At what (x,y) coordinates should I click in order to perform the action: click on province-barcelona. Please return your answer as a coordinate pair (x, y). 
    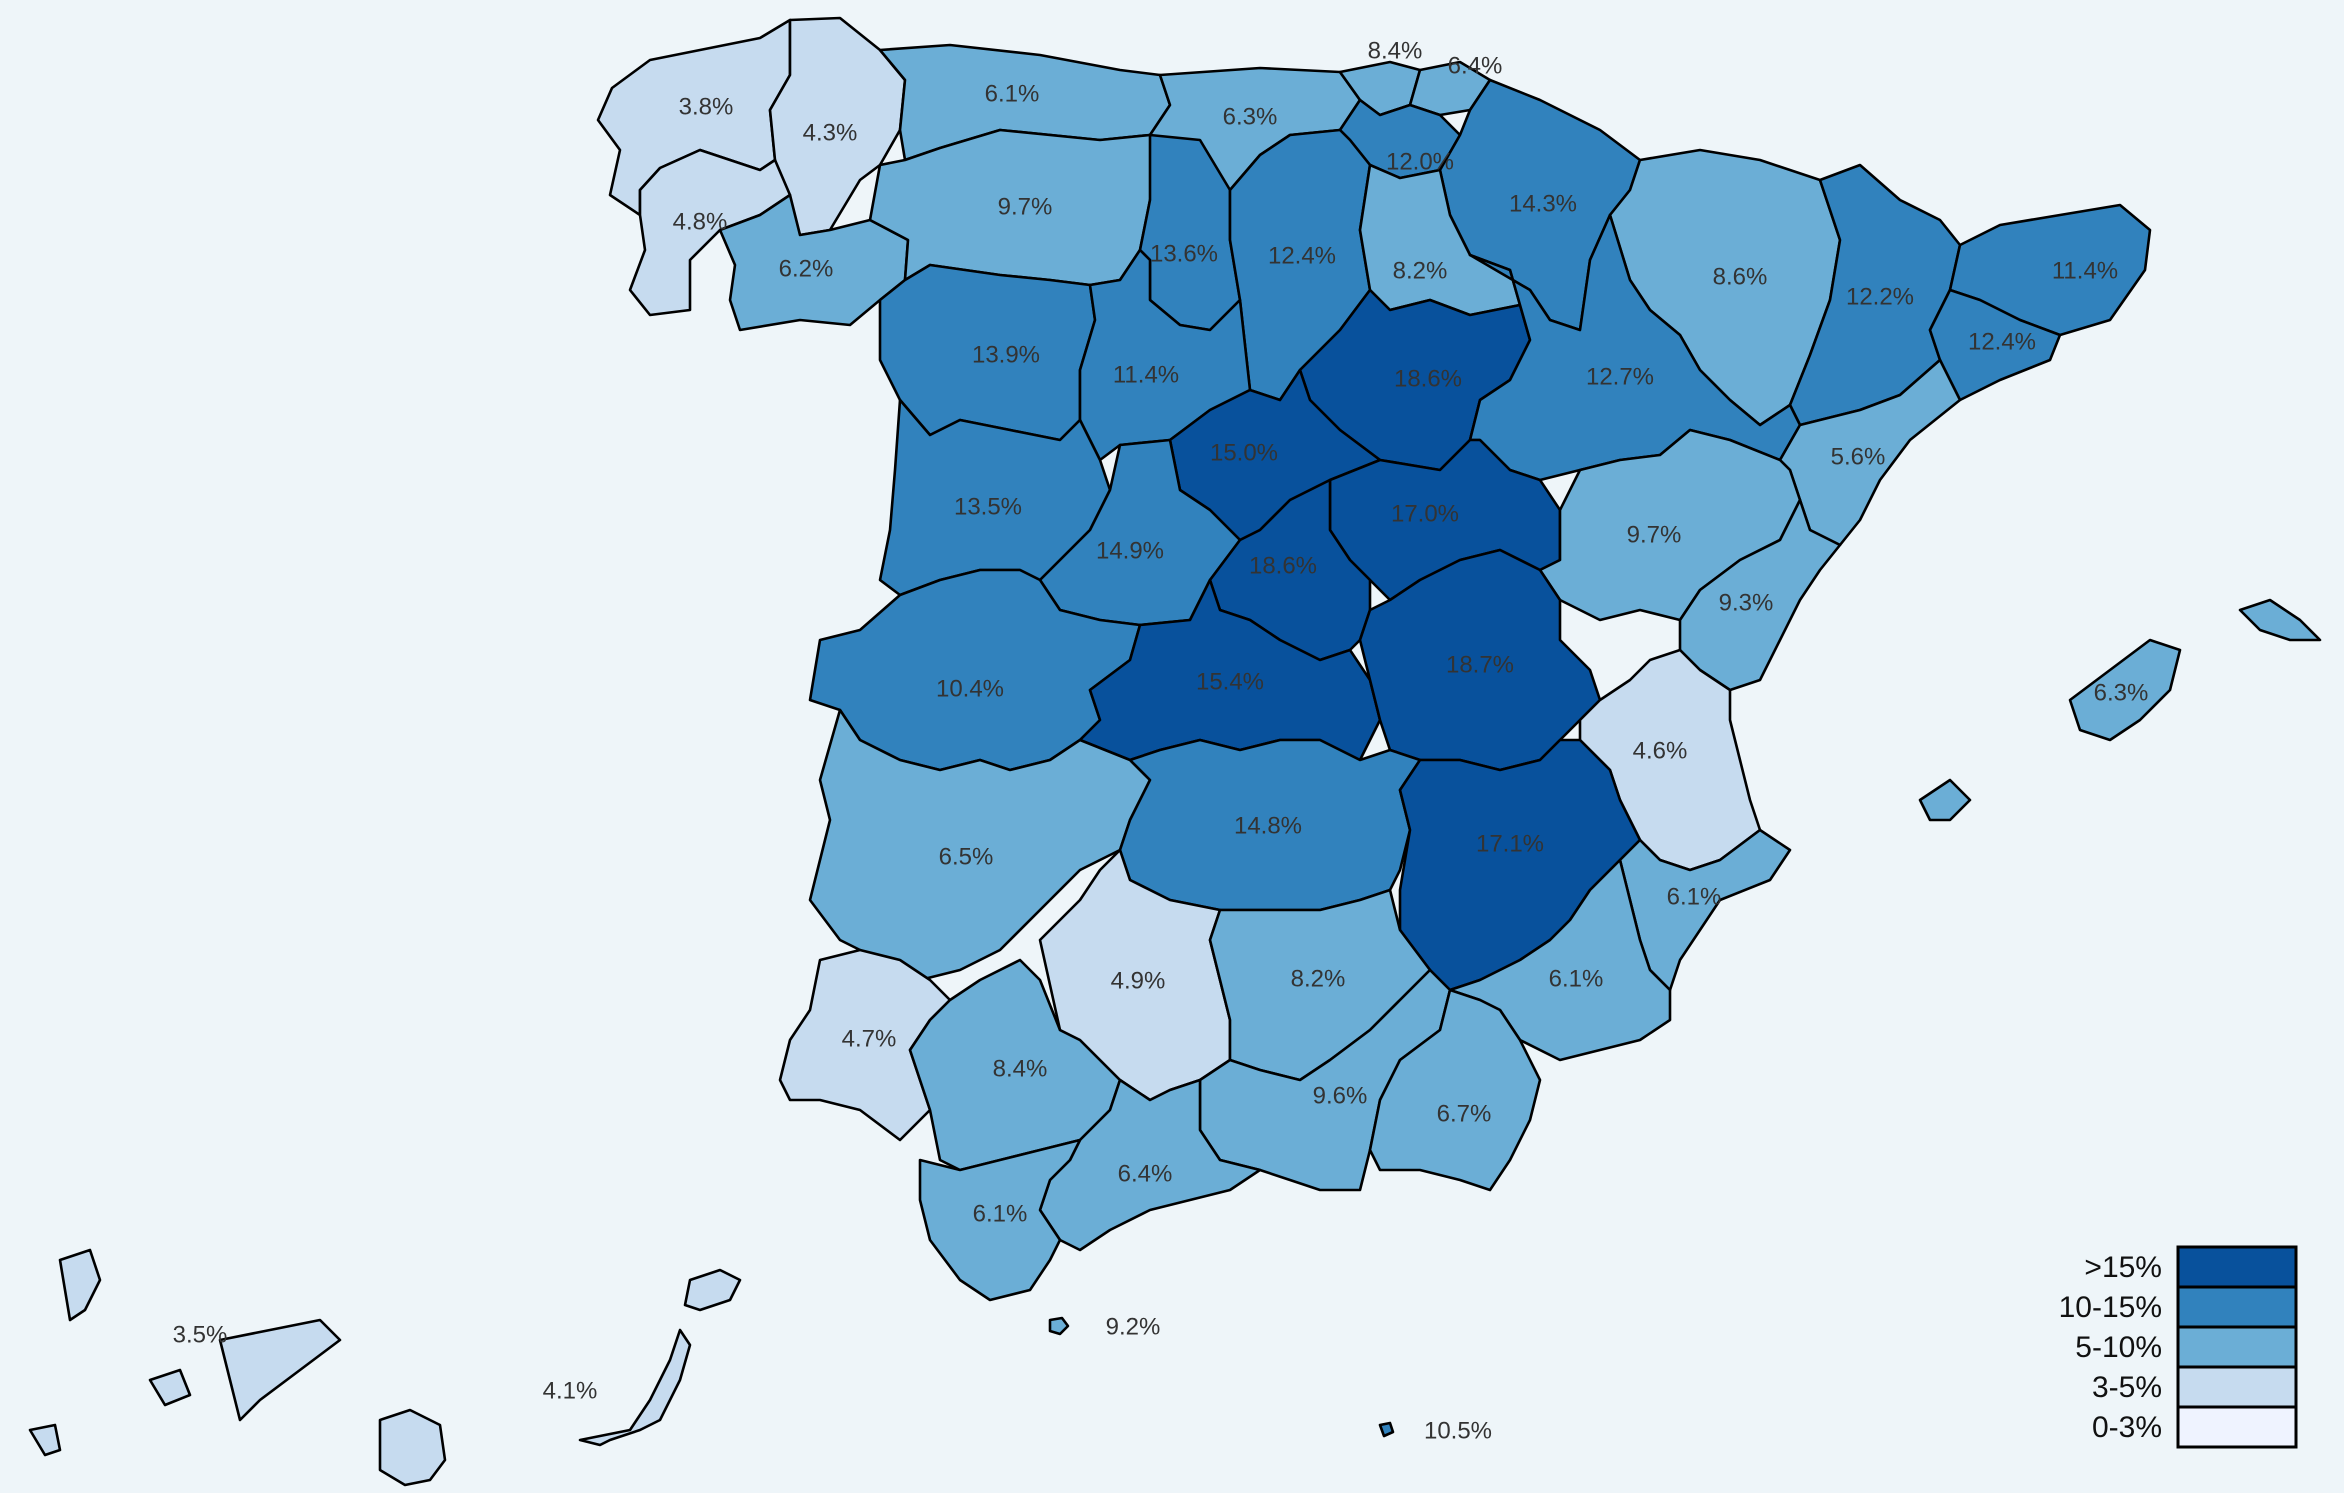
    Looking at the image, I should click on (1995, 345).